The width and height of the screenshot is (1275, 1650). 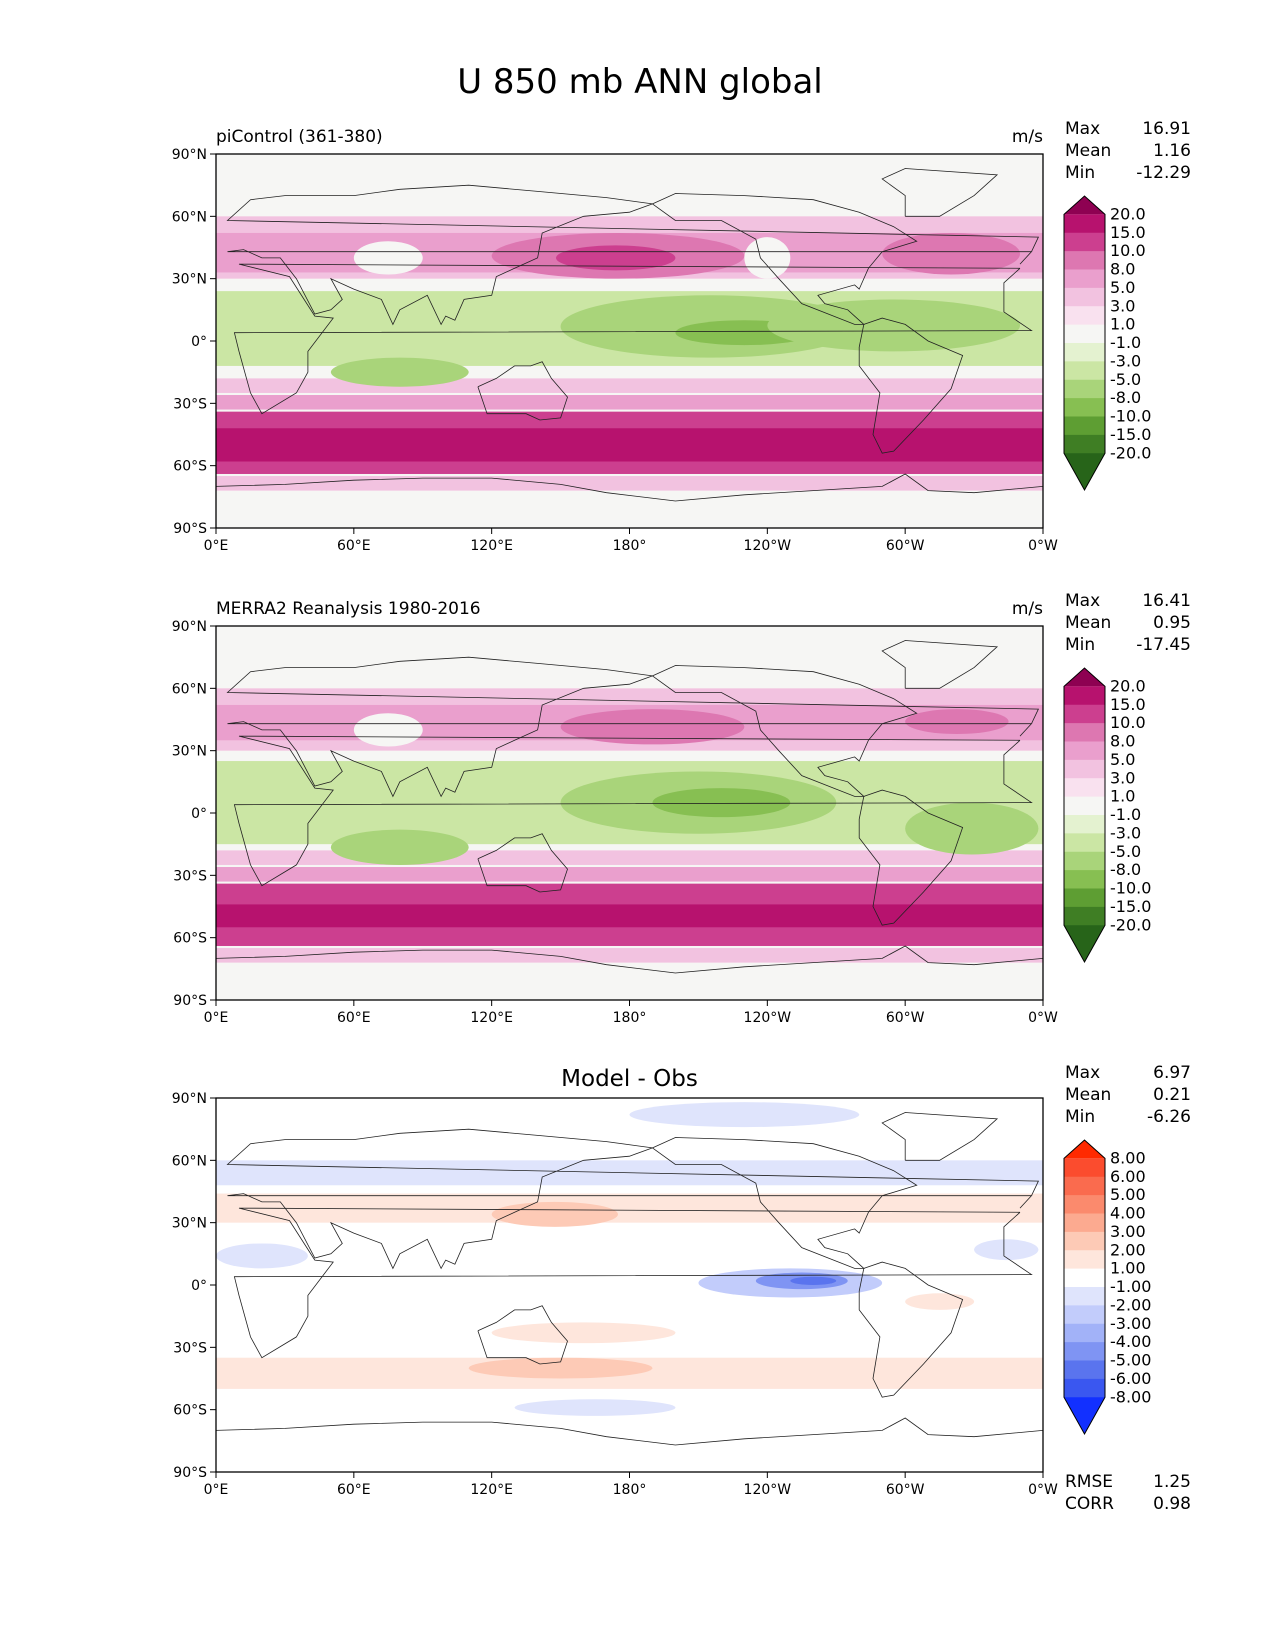 I want to click on colorbar-level-label: -1.0, so click(x=1125, y=342).